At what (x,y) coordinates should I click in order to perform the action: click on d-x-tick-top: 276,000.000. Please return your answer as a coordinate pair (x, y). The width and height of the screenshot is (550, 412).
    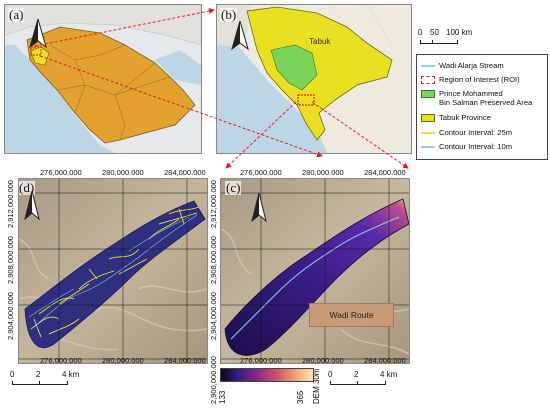
    Looking at the image, I should click on (61, 172).